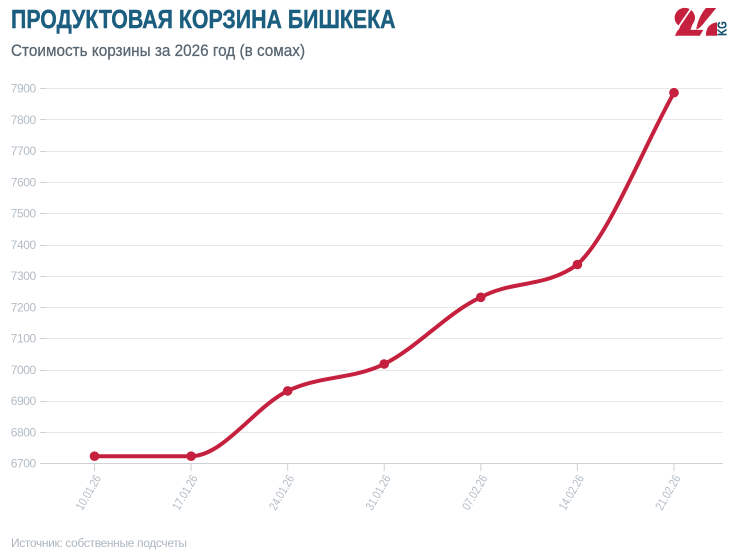 Image resolution: width=744 pixels, height=559 pixels. I want to click on svg-text: 7200, so click(24, 307).